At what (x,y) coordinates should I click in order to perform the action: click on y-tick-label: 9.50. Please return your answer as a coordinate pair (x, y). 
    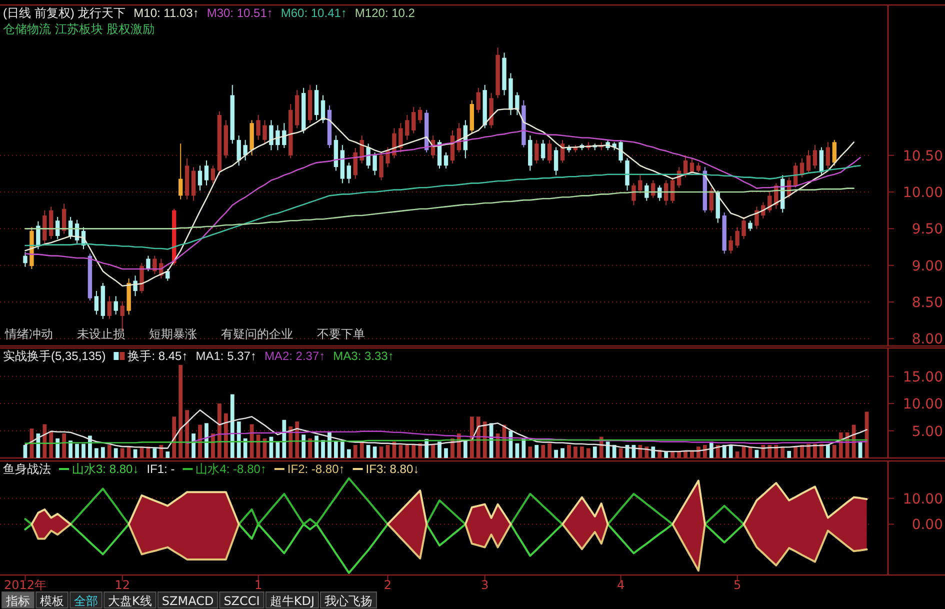
    Looking at the image, I should click on (927, 230).